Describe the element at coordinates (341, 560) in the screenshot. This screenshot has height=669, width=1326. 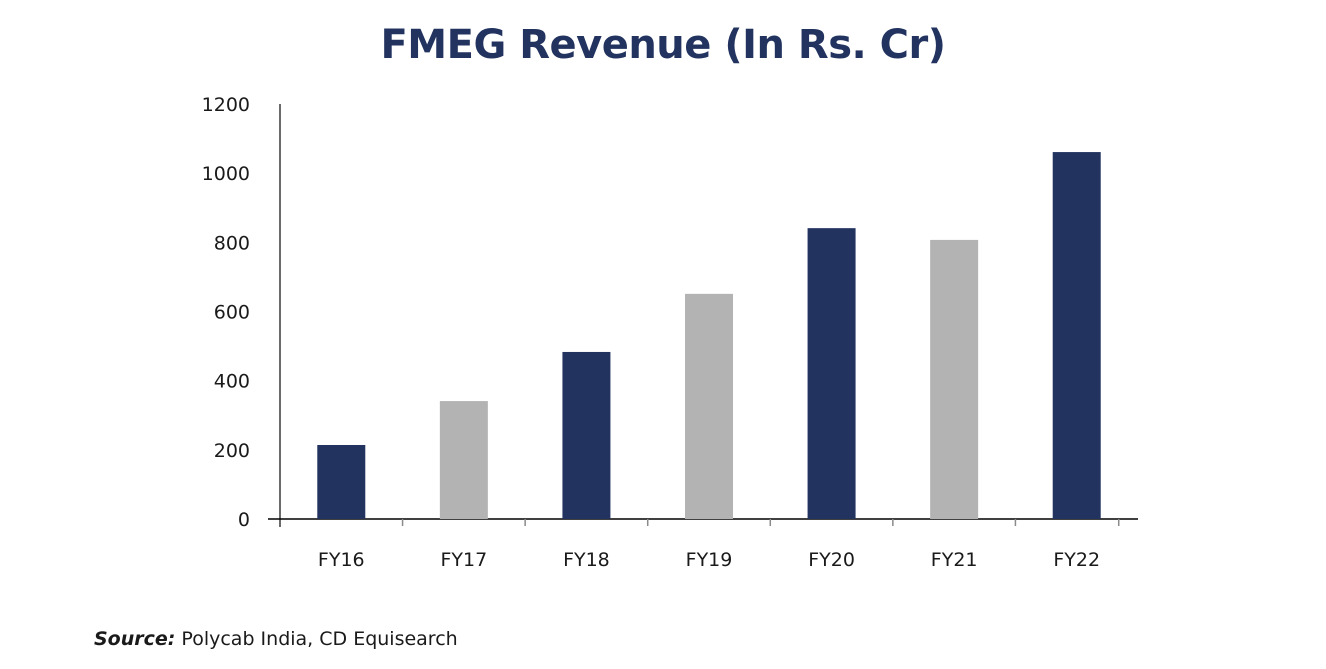
I see `x-tick-label: FY16` at that location.